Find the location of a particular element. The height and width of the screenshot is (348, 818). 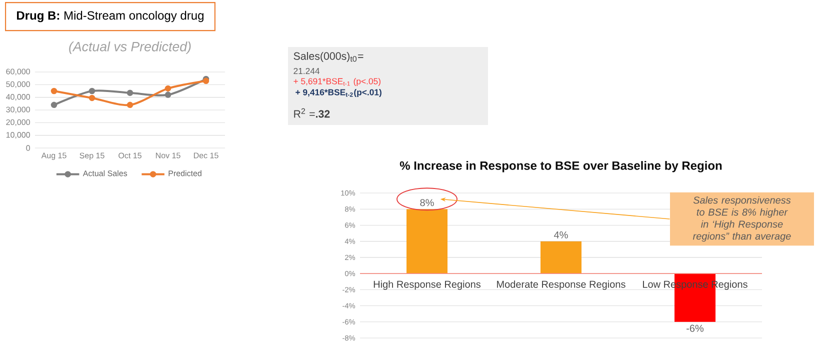

x-tick-label: Nov 15 is located at coordinates (168, 155).